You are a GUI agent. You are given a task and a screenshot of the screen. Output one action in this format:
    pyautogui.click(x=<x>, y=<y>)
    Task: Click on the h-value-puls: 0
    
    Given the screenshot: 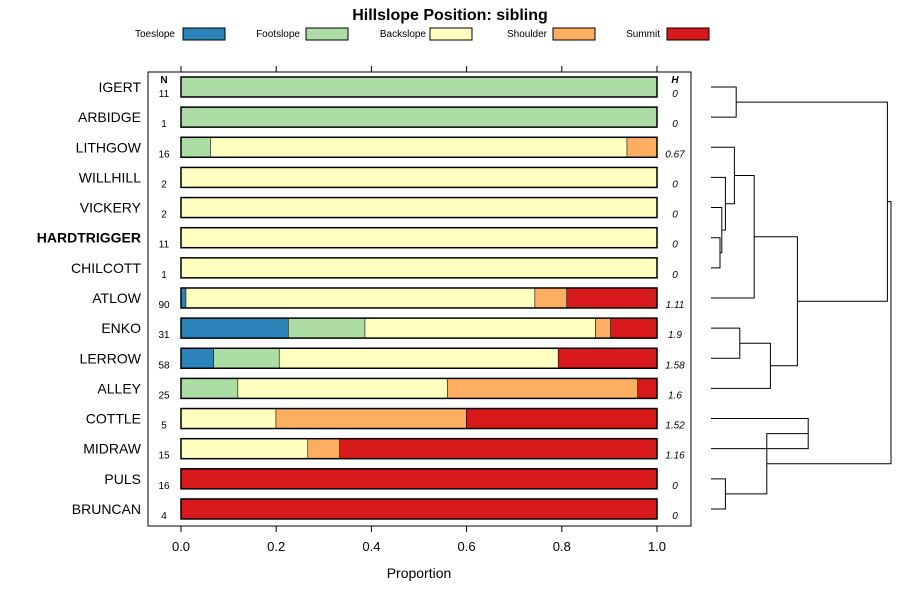 What is the action you would take?
    pyautogui.click(x=675, y=486)
    